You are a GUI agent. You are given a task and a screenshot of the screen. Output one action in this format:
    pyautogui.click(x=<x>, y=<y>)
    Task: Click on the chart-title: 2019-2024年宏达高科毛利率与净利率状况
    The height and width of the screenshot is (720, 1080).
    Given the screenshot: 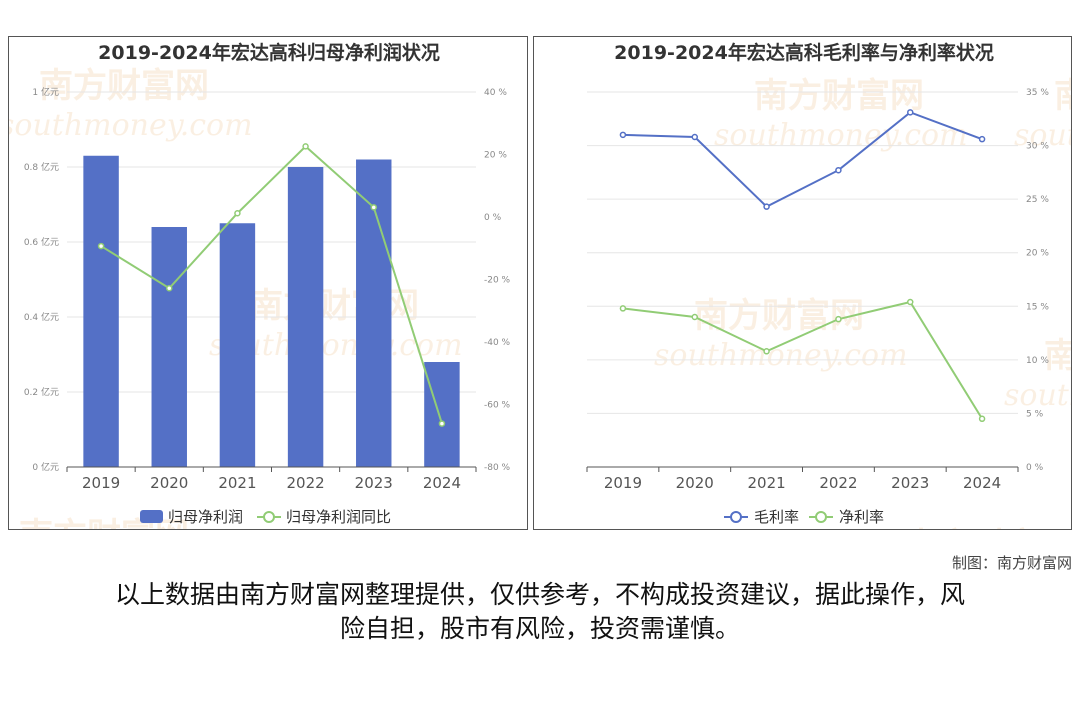 What is the action you would take?
    pyautogui.click(x=804, y=52)
    